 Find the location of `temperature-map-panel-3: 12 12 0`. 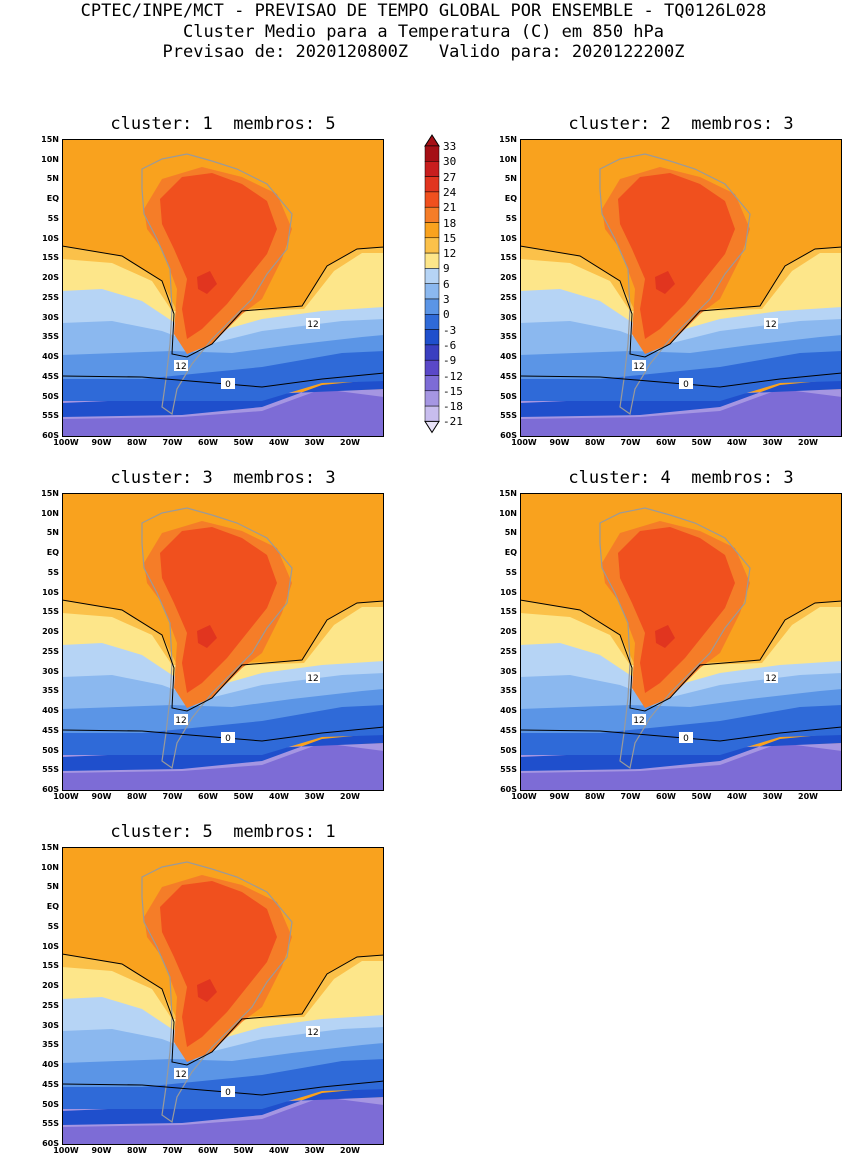

temperature-map-panel-3: 12 12 0 is located at coordinates (223, 642).